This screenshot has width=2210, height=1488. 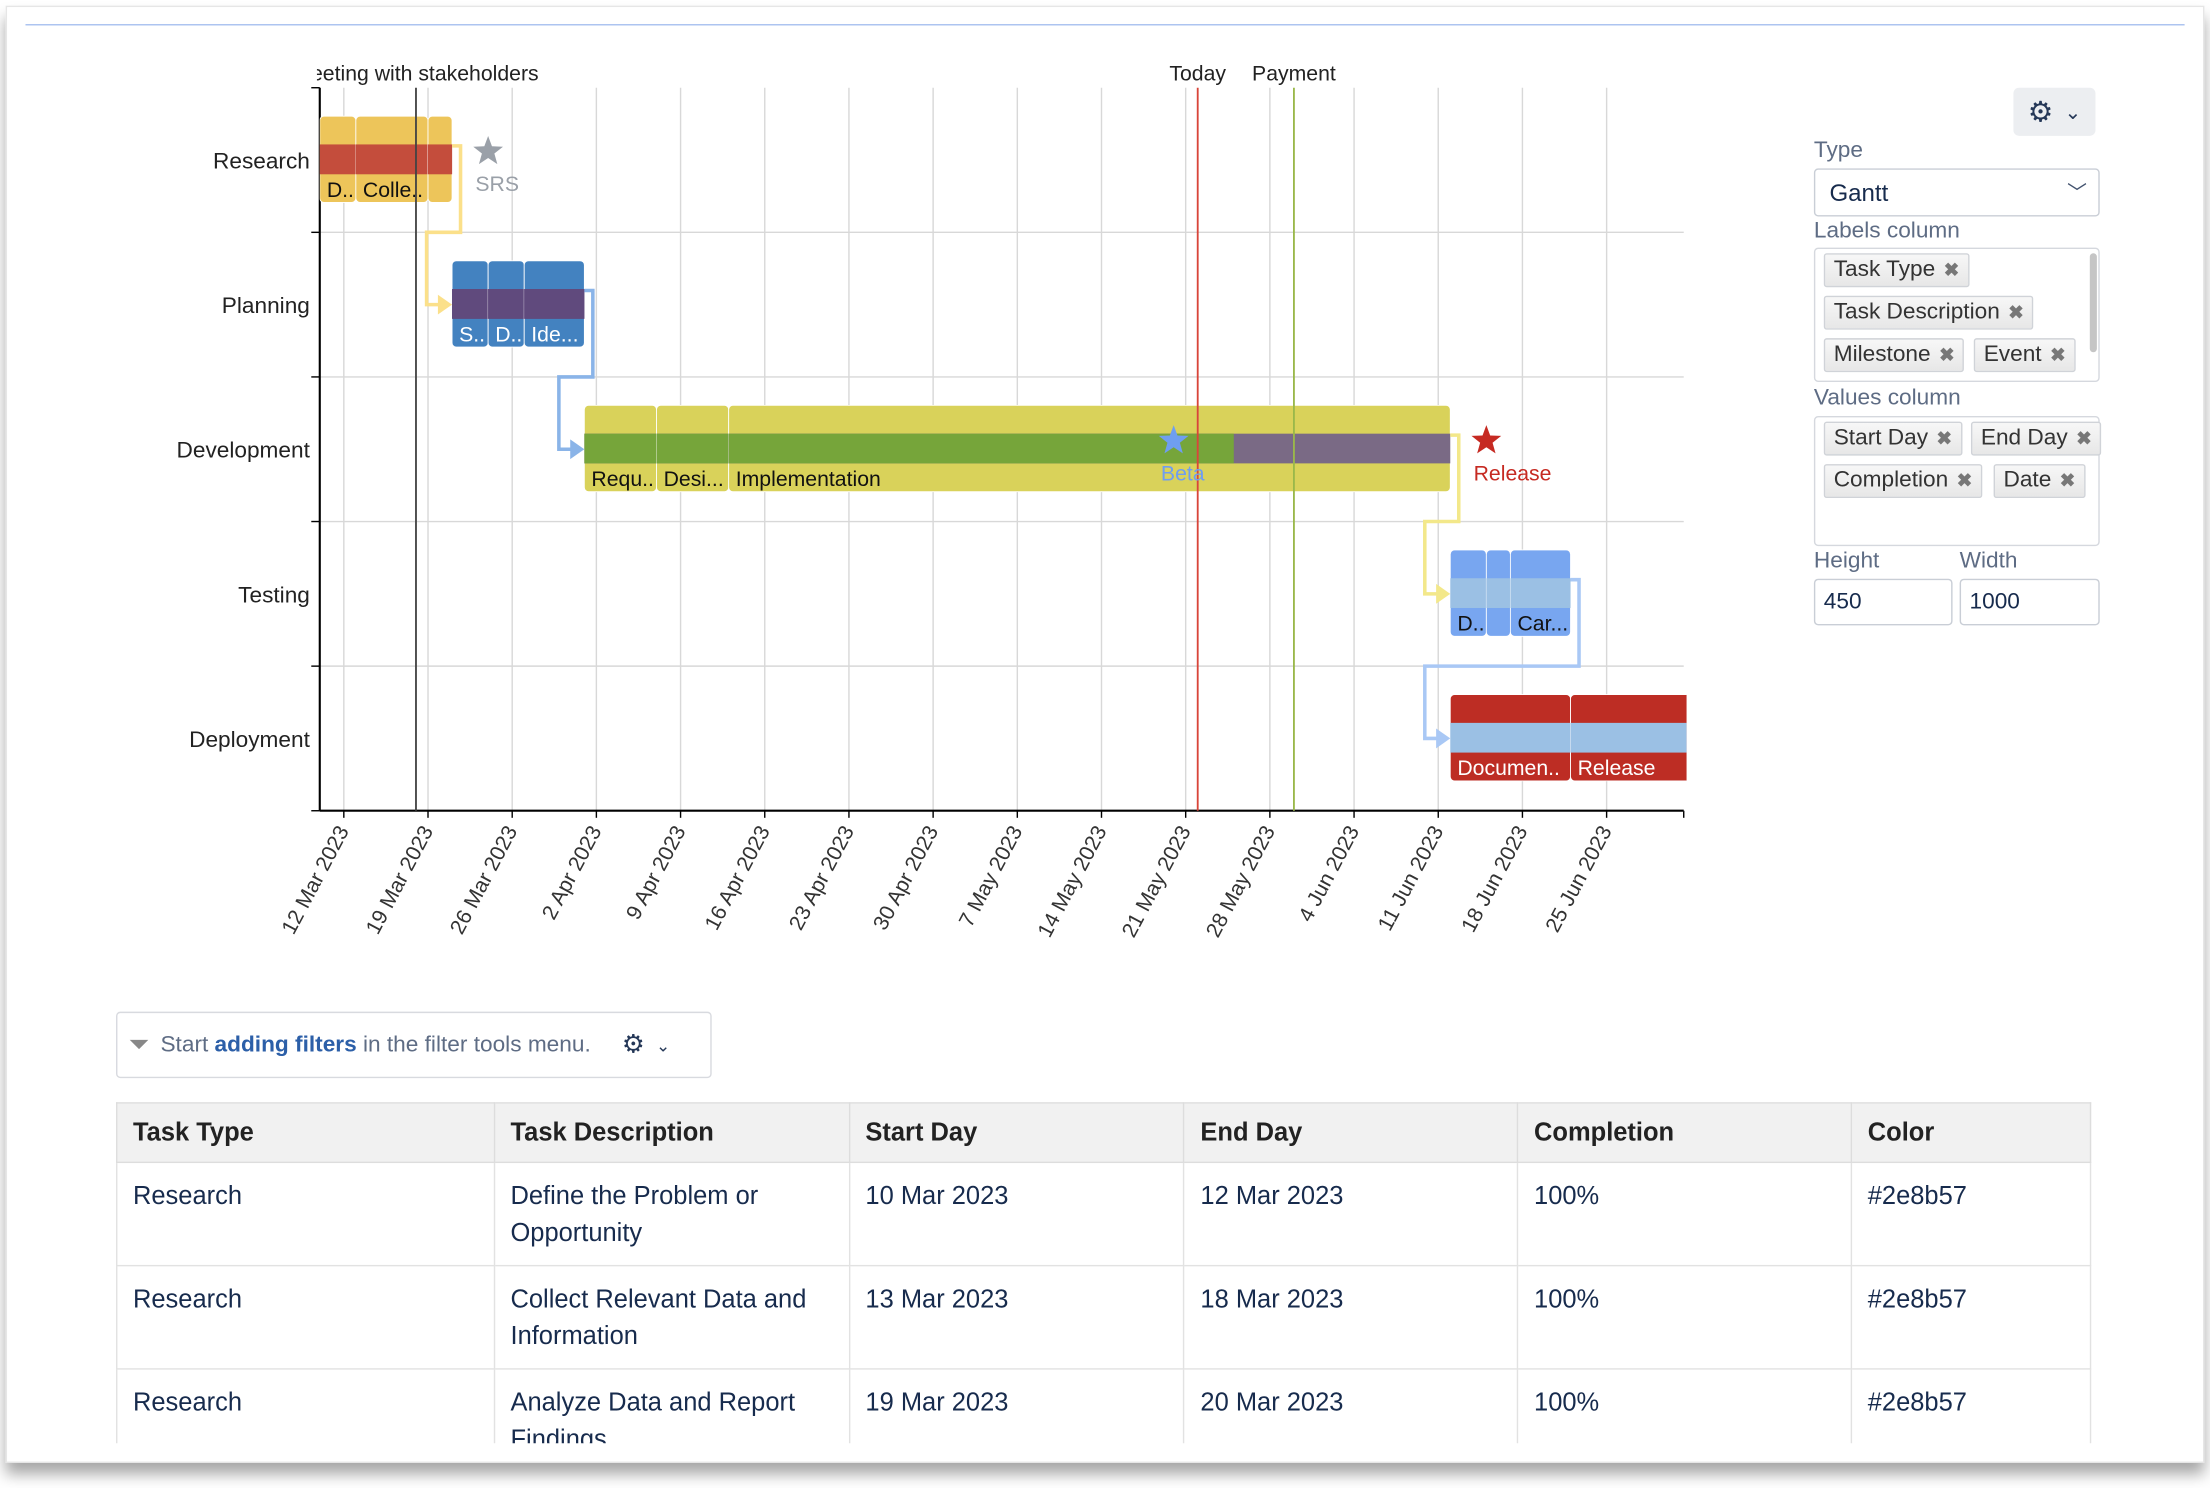 What do you see at coordinates (2024, 437) in the screenshot?
I see `tag-label: End Day` at bounding box center [2024, 437].